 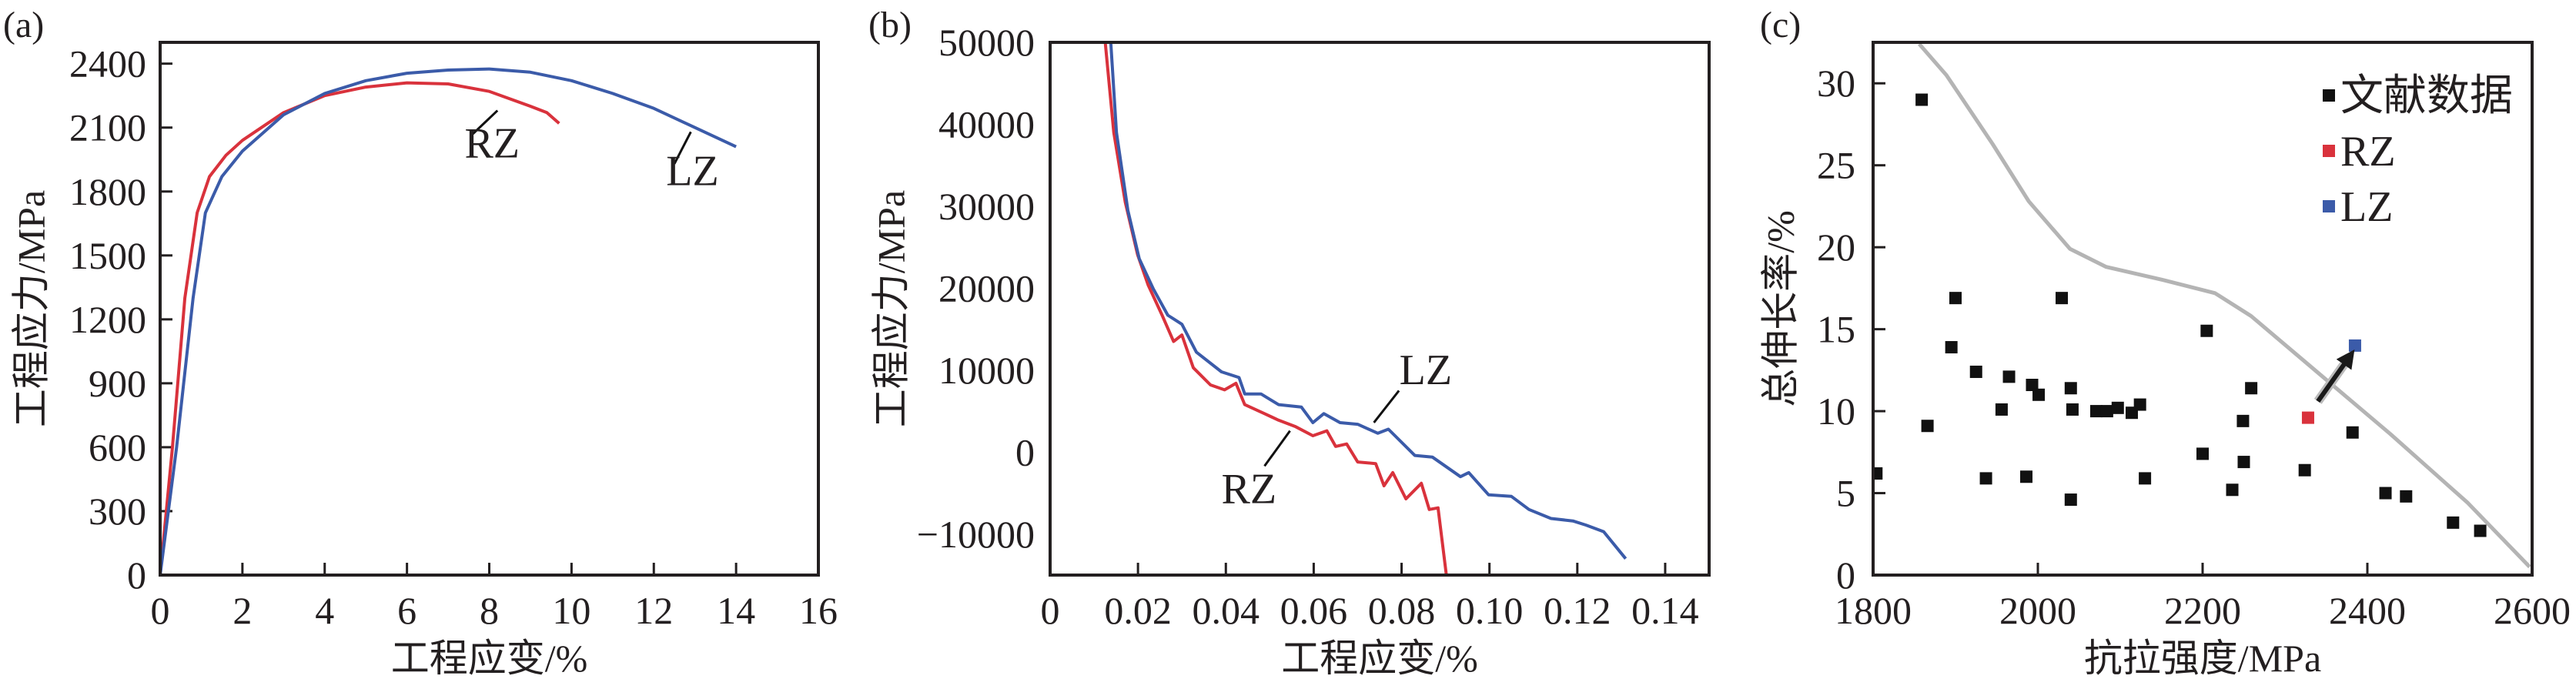 What do you see at coordinates (976, 534) in the screenshot?
I see `y-tick-label: −10000` at bounding box center [976, 534].